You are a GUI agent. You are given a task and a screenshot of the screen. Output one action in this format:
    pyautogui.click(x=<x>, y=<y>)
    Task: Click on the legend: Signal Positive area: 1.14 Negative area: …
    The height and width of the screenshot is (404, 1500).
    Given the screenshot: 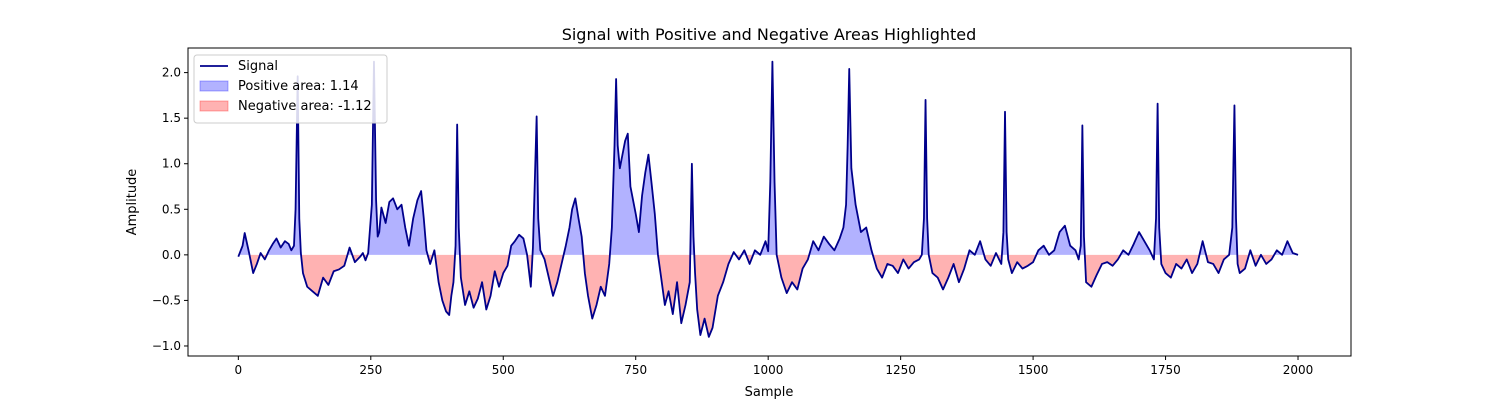 What is the action you would take?
    pyautogui.click(x=290, y=89)
    